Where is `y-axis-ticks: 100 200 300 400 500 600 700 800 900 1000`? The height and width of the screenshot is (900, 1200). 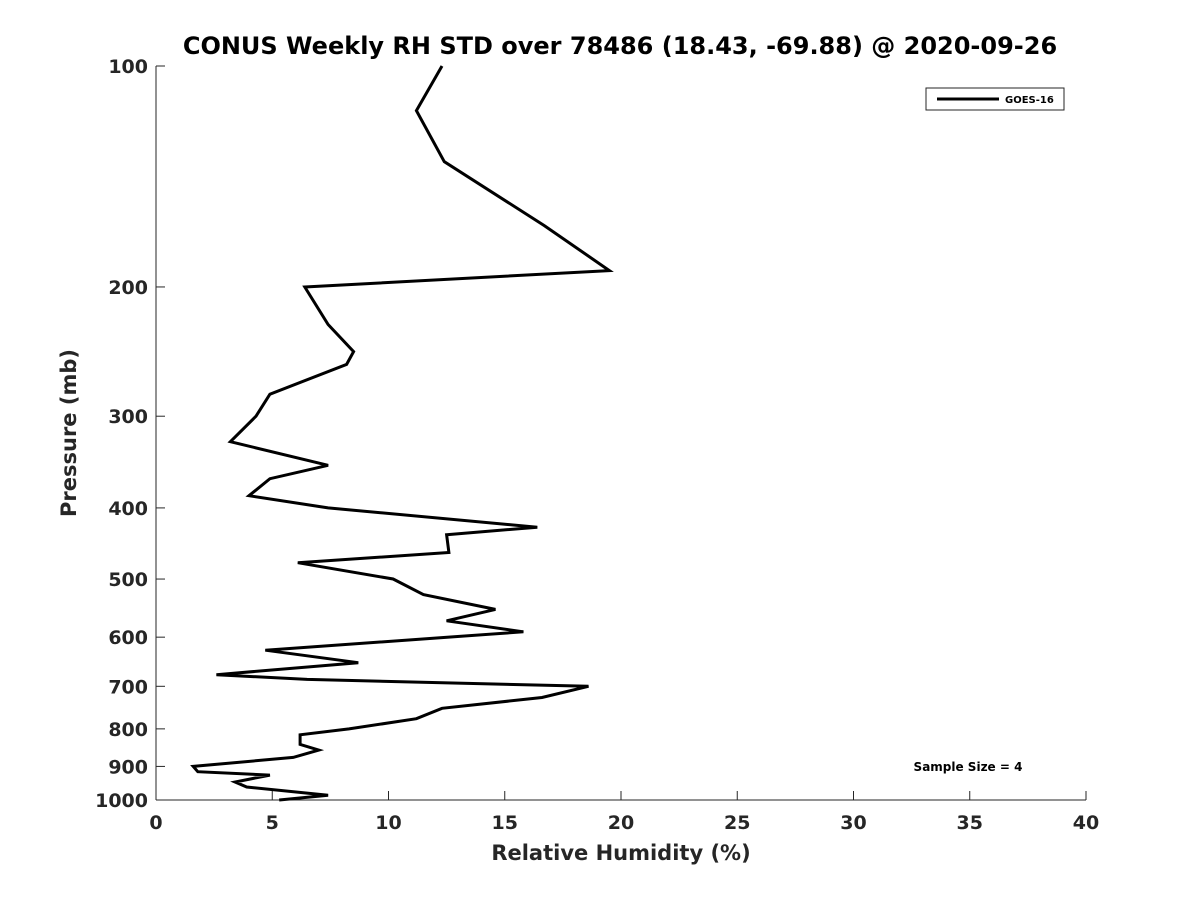
y-axis-ticks: 100 200 300 400 500 600 700 800 900 1000 is located at coordinates (130, 434).